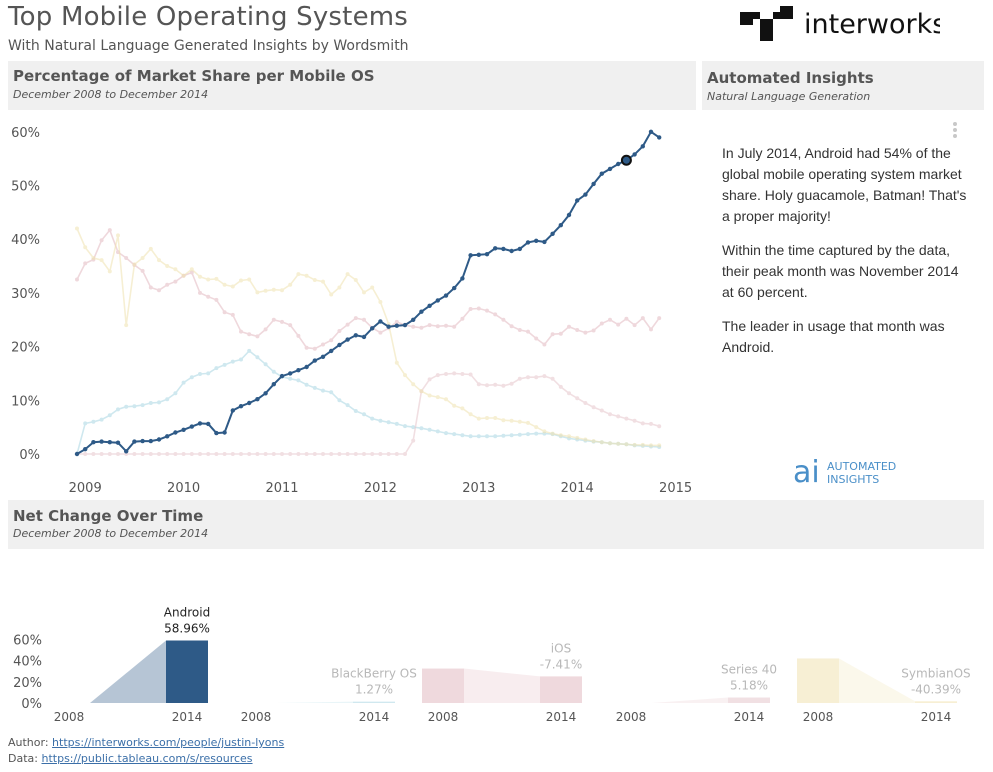 This screenshot has width=993, height=772. Describe the element at coordinates (956, 132) in the screenshot. I see `more-options-icon` at that location.